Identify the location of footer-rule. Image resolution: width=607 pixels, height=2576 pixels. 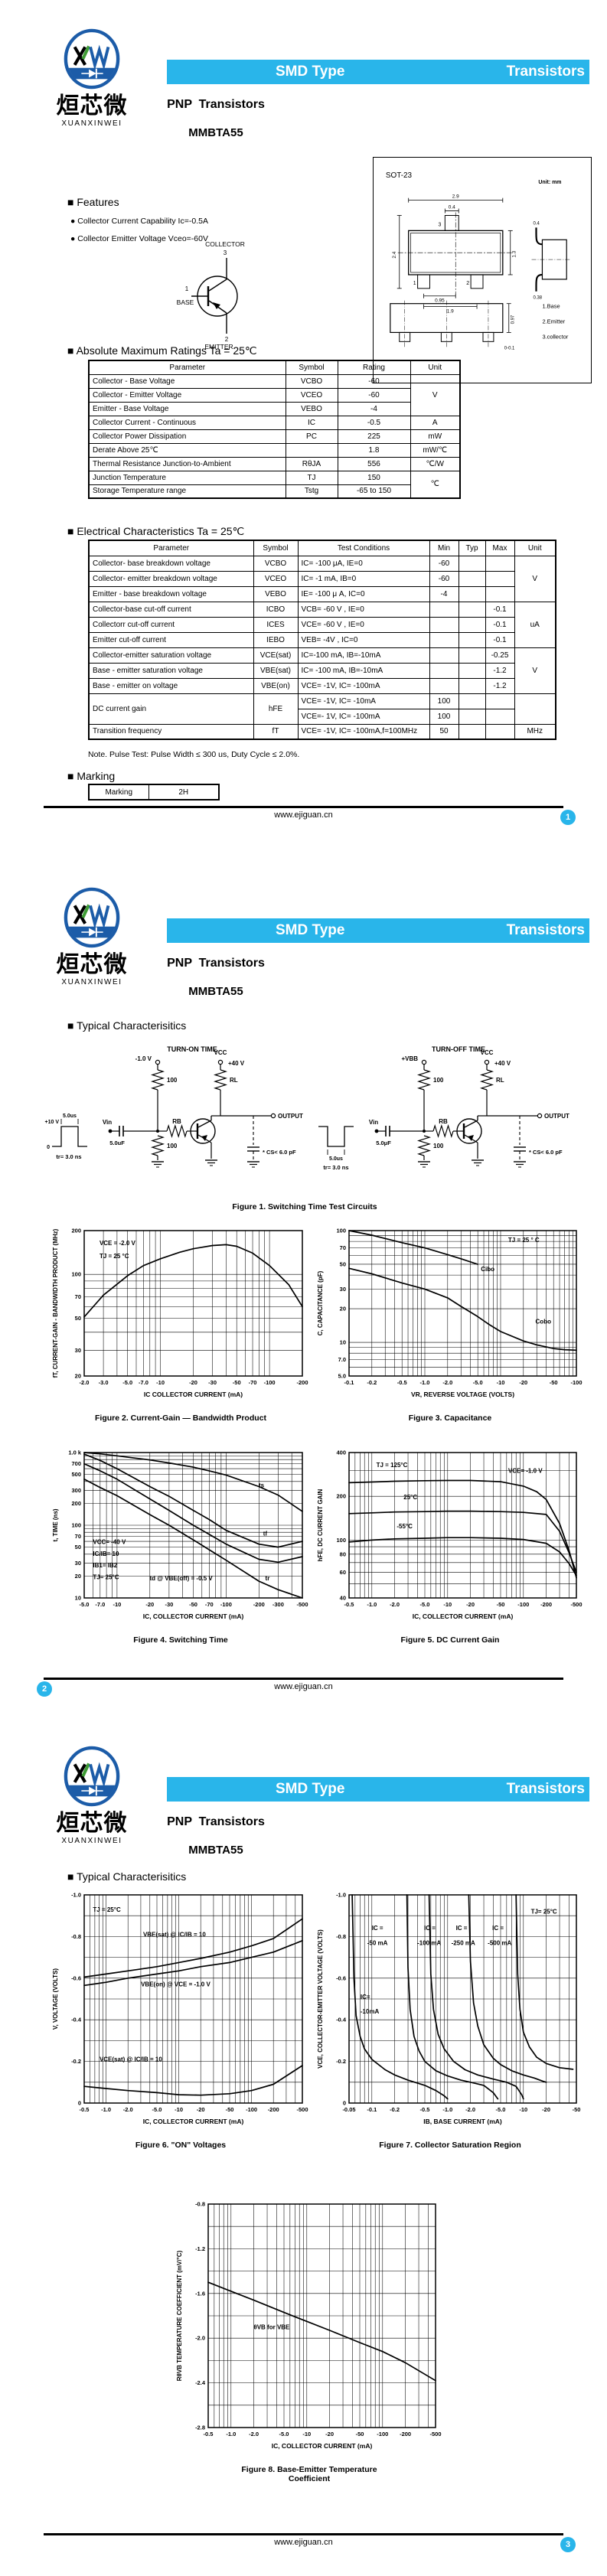
(303, 1679).